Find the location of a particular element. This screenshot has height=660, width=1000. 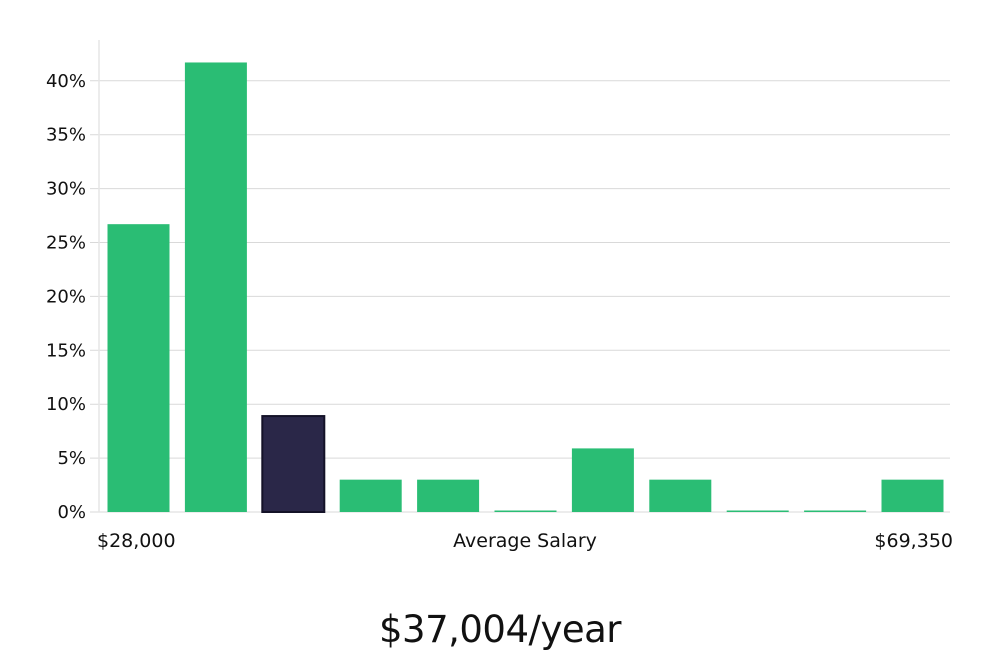

y-tick-label: 20% is located at coordinates (66, 296).